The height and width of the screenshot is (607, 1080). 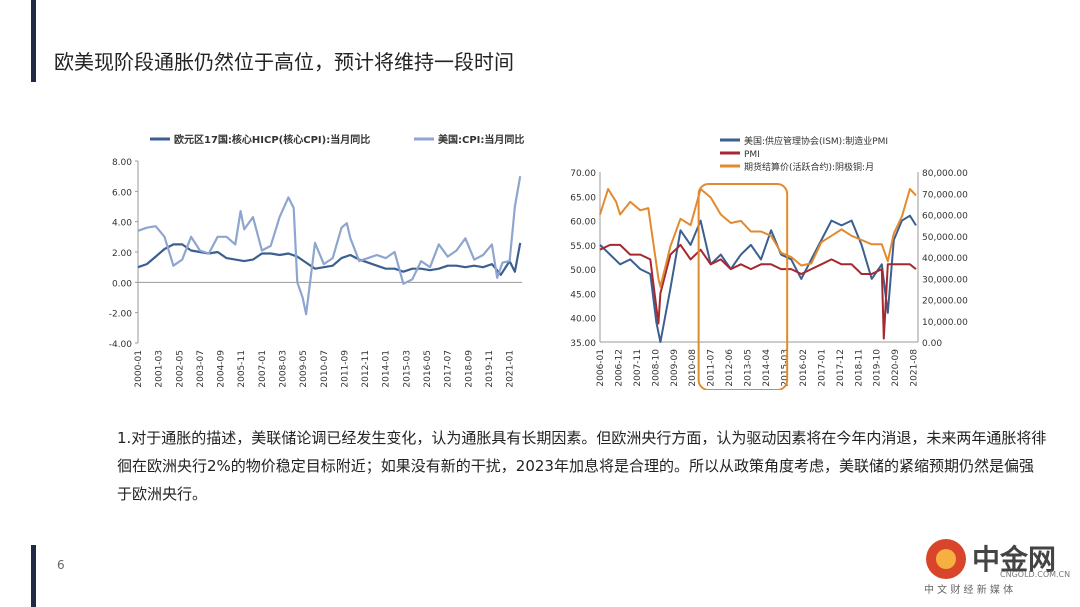 I want to click on x-tick-label-0: 2006-01, so click(x=601, y=368).